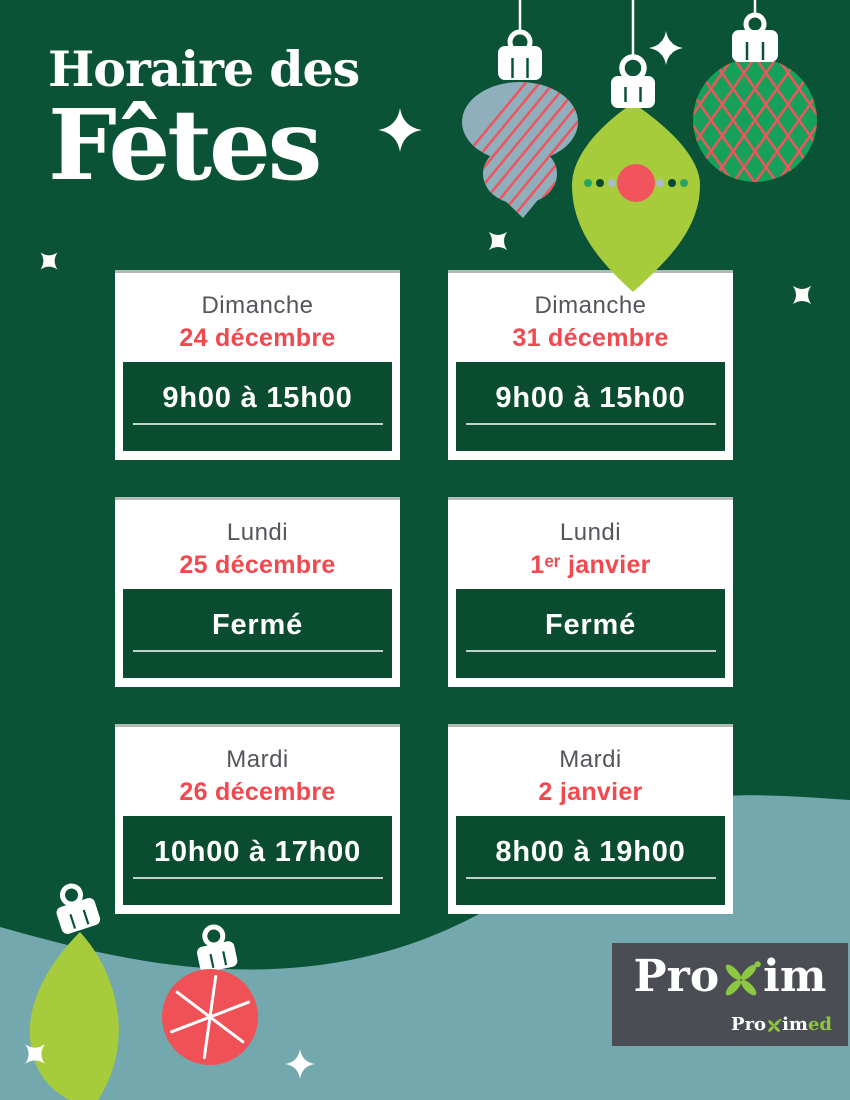  What do you see at coordinates (210, 1017) in the screenshot?
I see `snowflake-icon` at bounding box center [210, 1017].